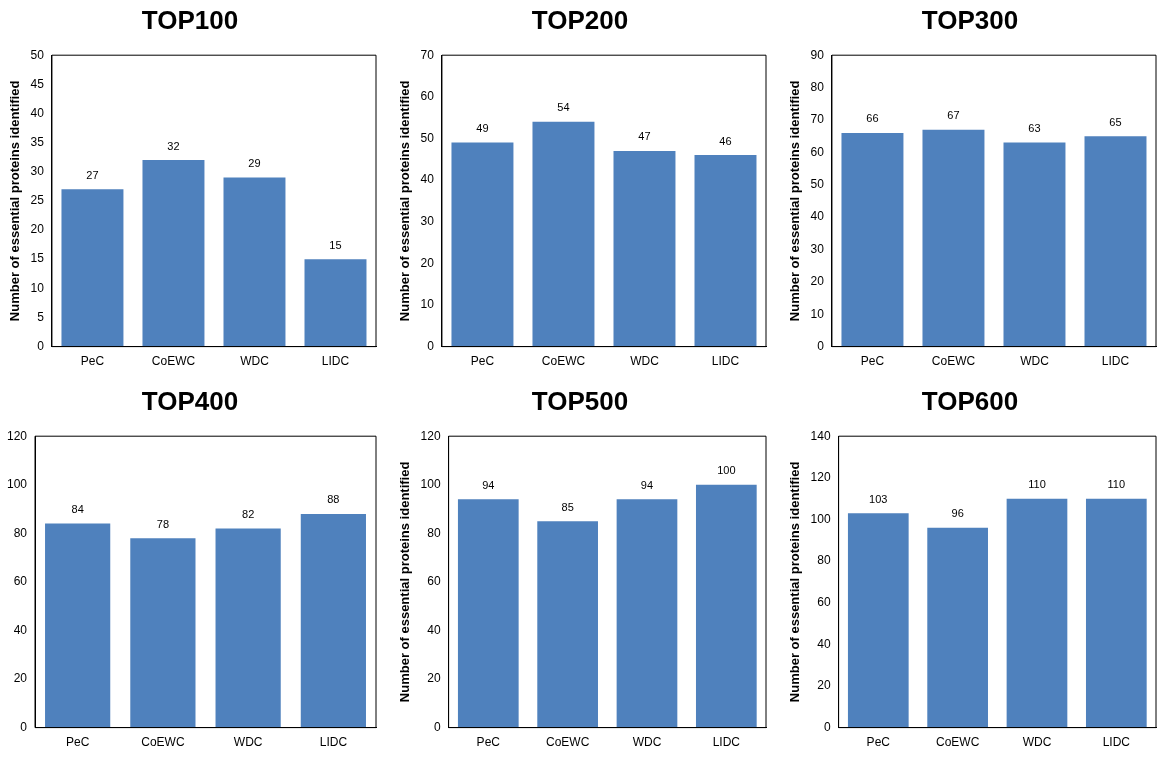 The height and width of the screenshot is (762, 1172). Describe the element at coordinates (41, 316) in the screenshot. I see `y-tick-label: 5` at that location.